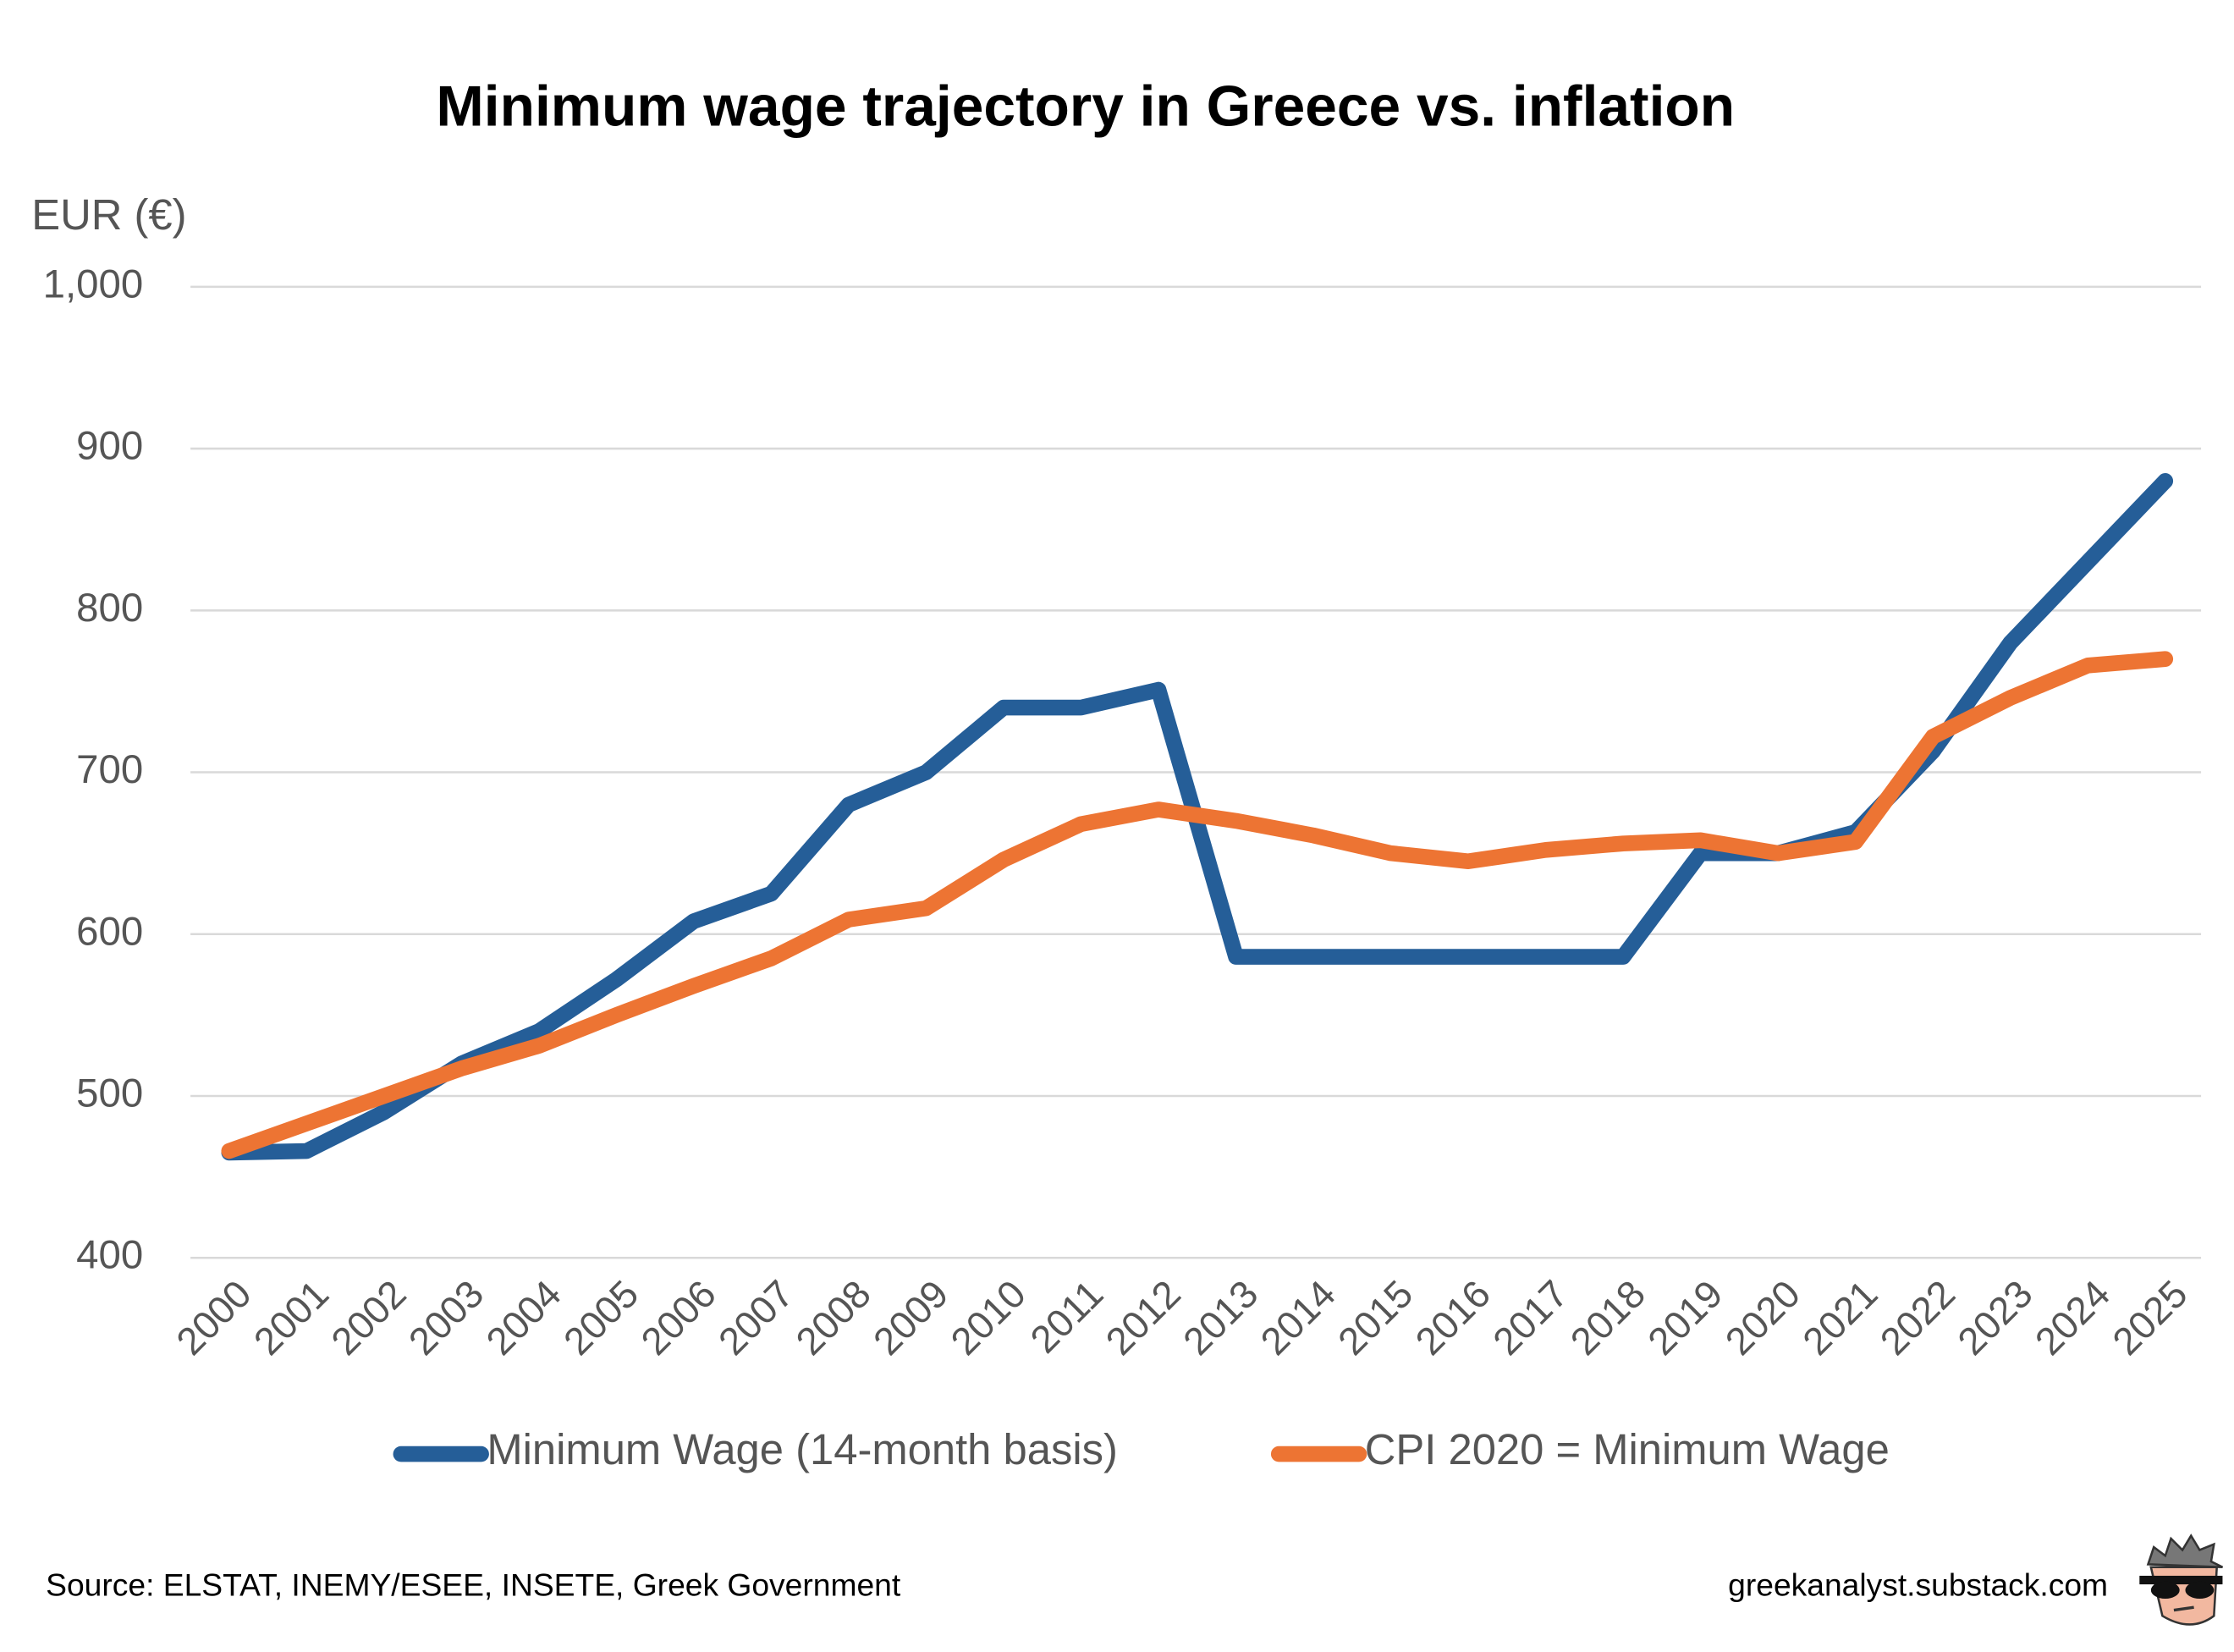  What do you see at coordinates (1298, 1317) in the screenshot?
I see `x-tick-label: 2014` at bounding box center [1298, 1317].